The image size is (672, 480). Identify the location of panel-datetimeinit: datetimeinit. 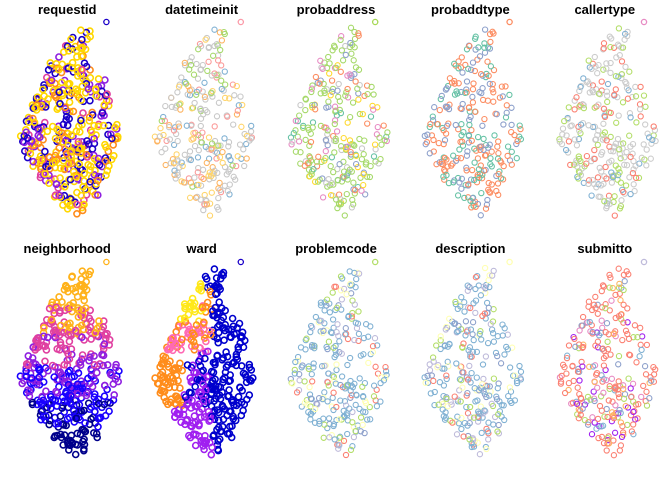
(203, 110).